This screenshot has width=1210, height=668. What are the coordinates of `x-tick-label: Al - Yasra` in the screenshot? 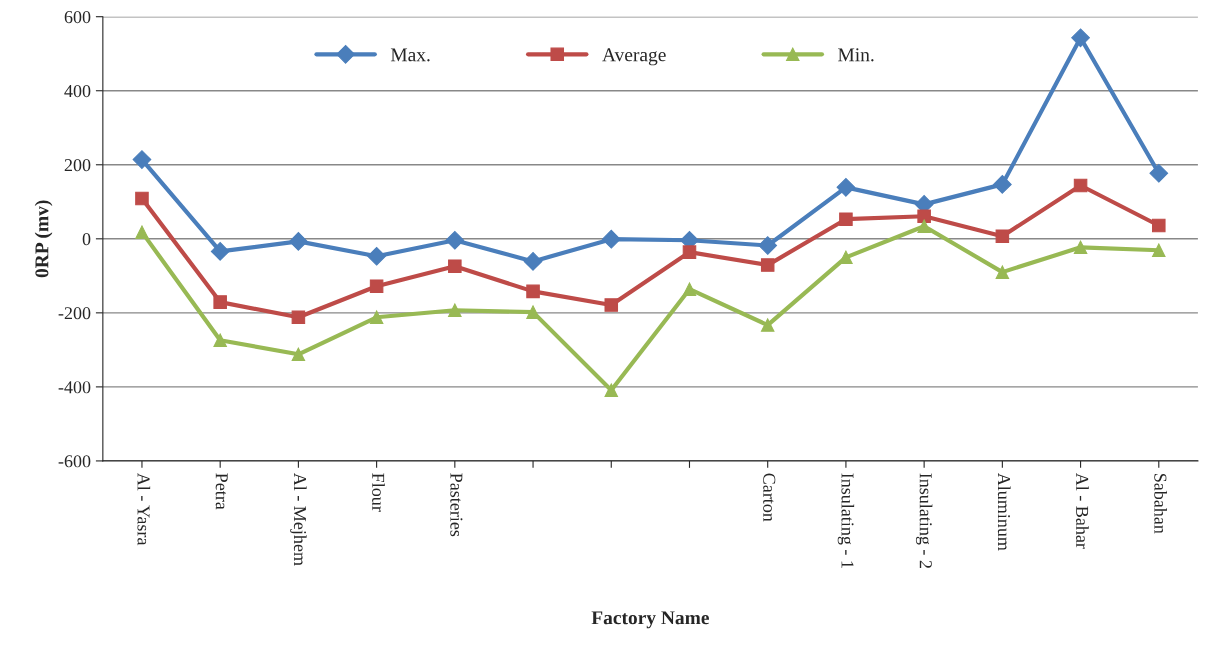 It's located at (144, 509).